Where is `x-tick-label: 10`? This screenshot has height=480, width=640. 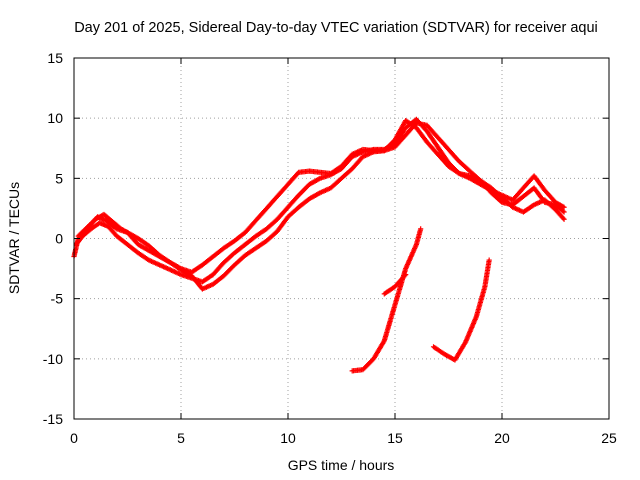
x-tick-label: 10 is located at coordinates (288, 438).